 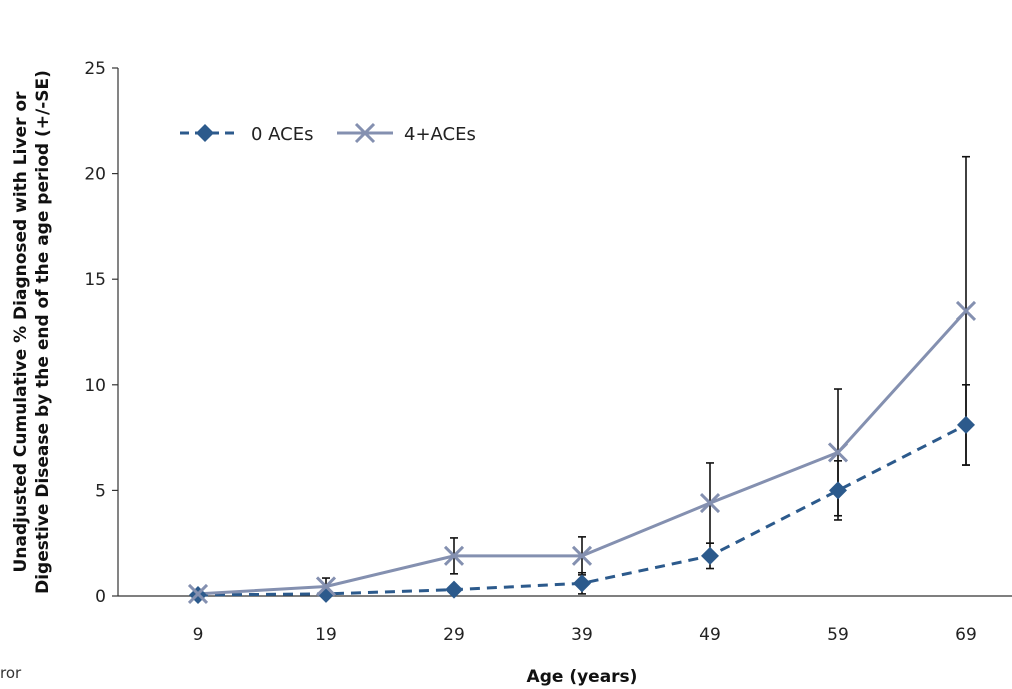 What do you see at coordinates (95, 386) in the screenshot?
I see `y-tick-label: 10` at bounding box center [95, 386].